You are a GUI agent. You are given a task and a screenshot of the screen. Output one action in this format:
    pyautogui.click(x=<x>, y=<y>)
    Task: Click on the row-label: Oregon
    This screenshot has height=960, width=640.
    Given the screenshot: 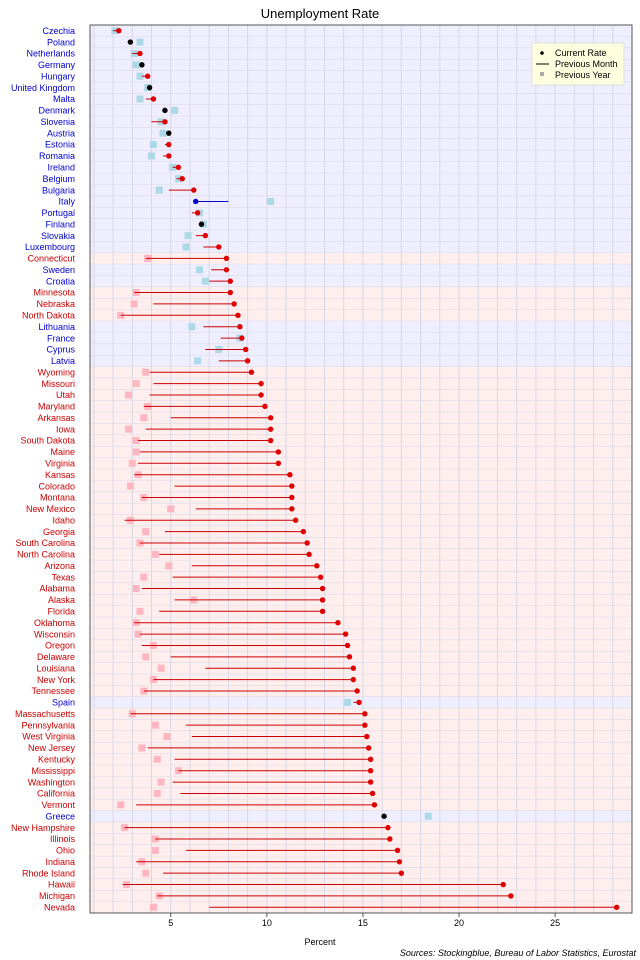 What is the action you would take?
    pyautogui.click(x=60, y=646)
    